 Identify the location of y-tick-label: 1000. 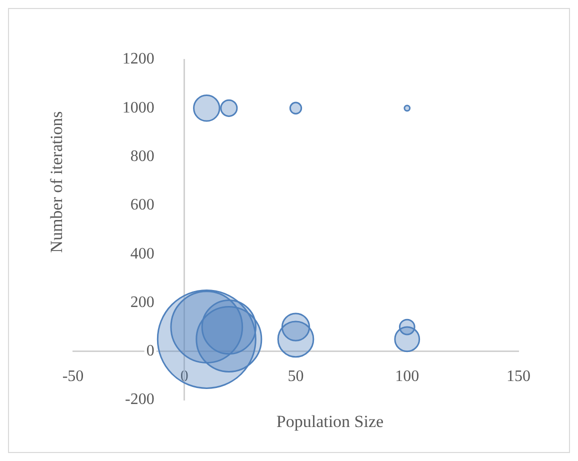
(138, 107).